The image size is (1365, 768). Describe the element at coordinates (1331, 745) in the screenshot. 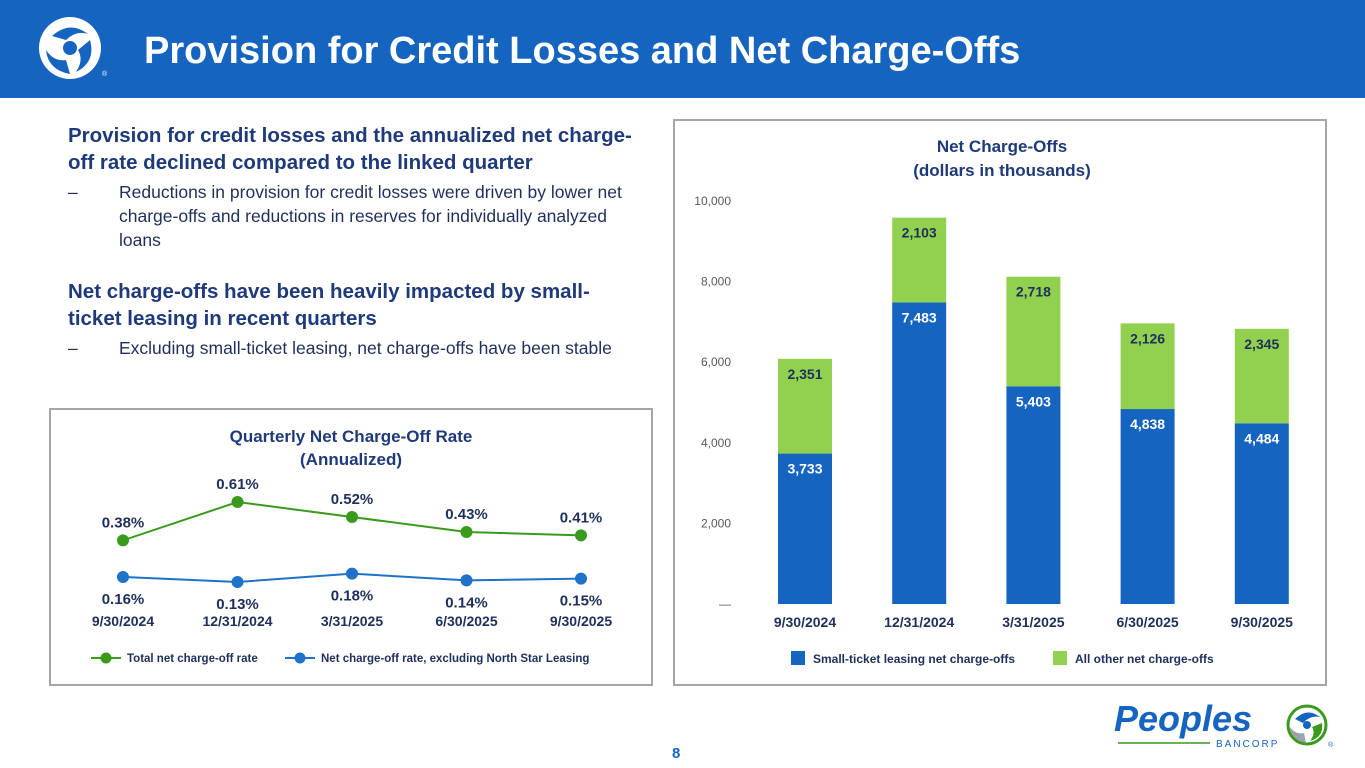

I see `brand-reg: ®` at that location.